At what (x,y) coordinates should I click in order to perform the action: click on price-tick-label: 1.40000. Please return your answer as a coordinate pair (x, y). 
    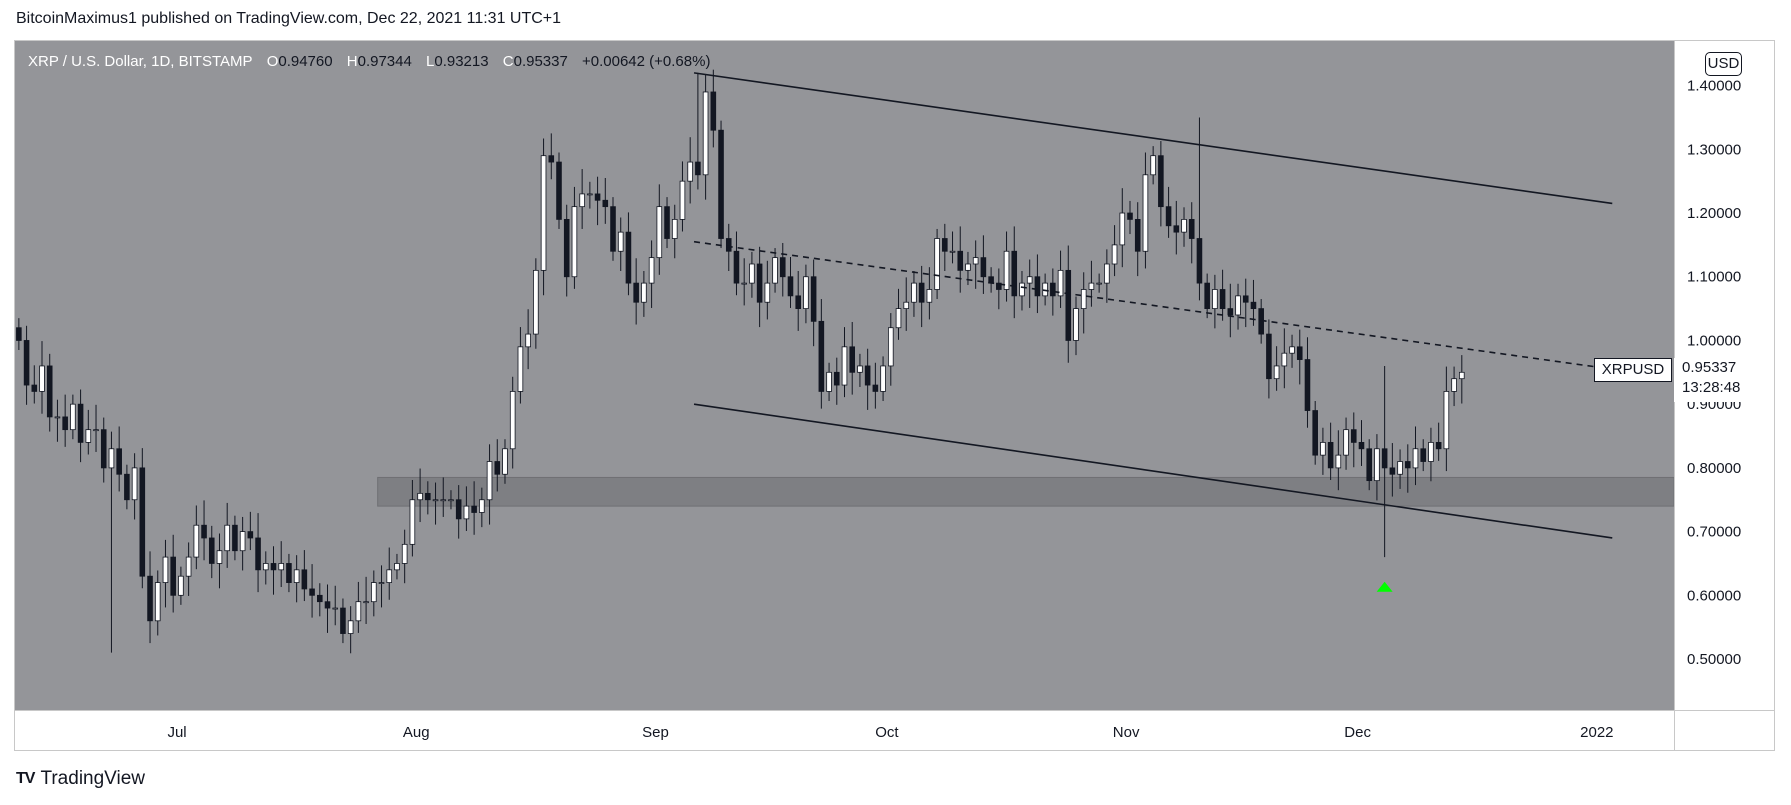
    Looking at the image, I should click on (1714, 86).